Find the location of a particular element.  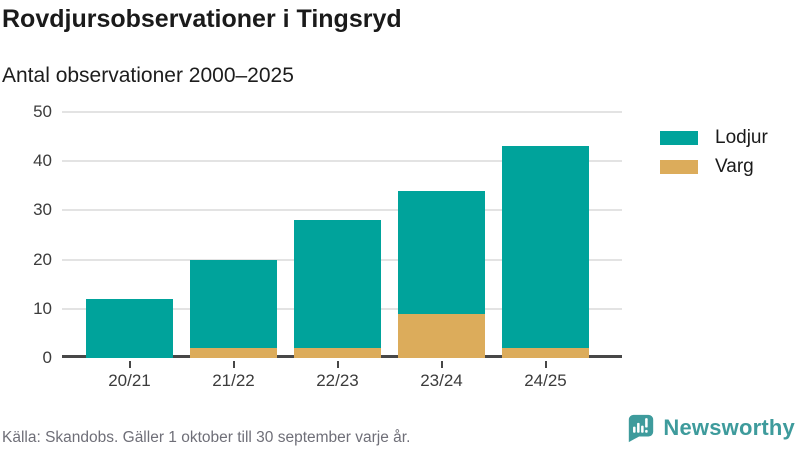

bar-21-22-varg is located at coordinates (233, 353).